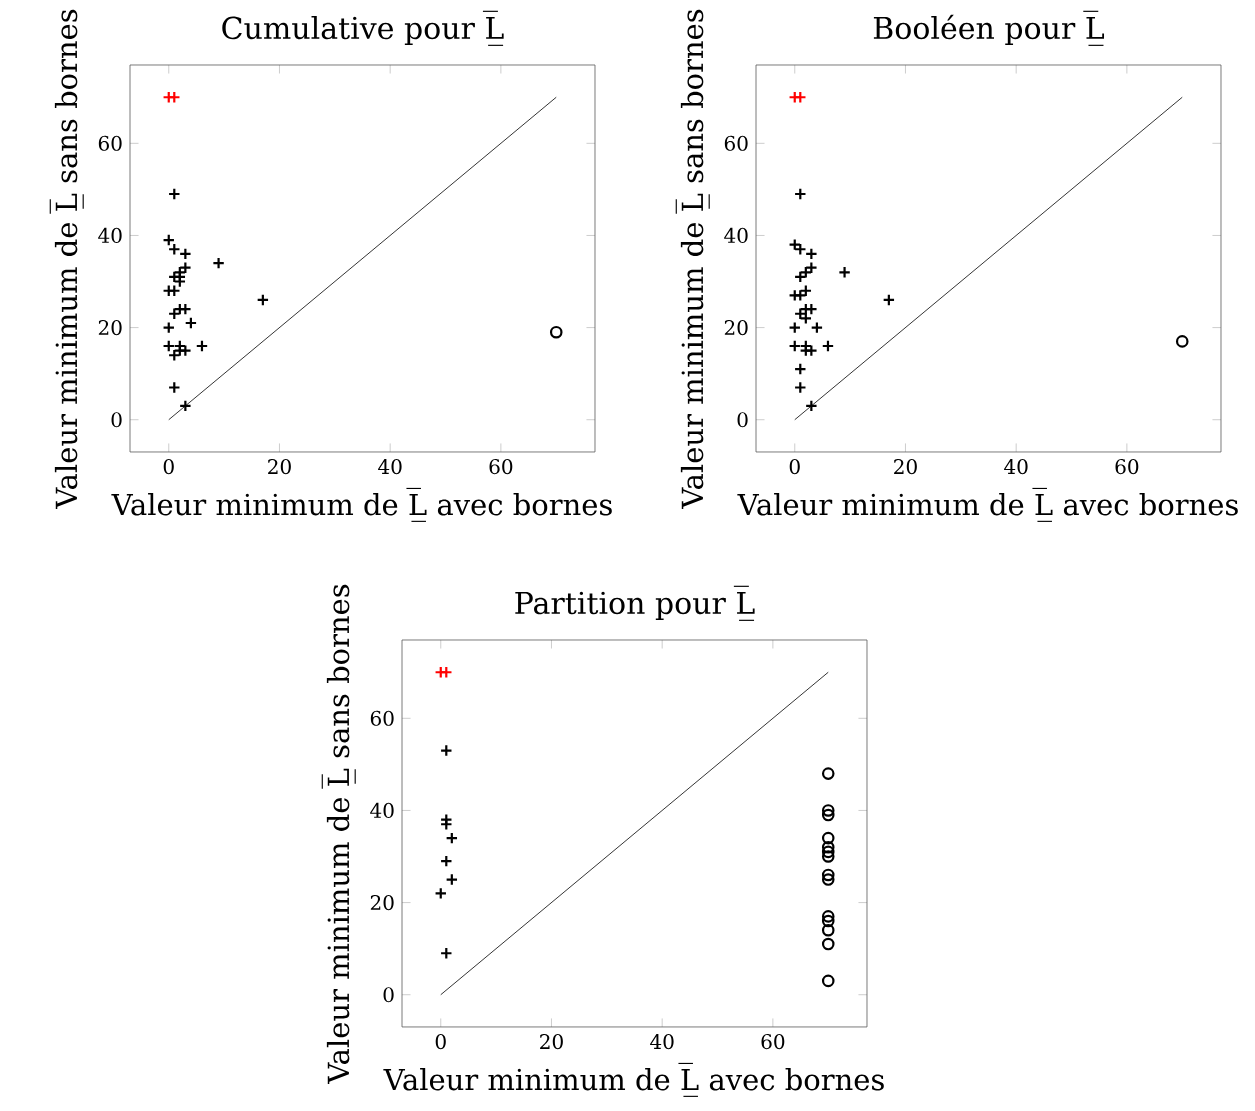  Describe the element at coordinates (989, 28) in the screenshot. I see `chart-title: Booléen pour L̲̅` at that location.